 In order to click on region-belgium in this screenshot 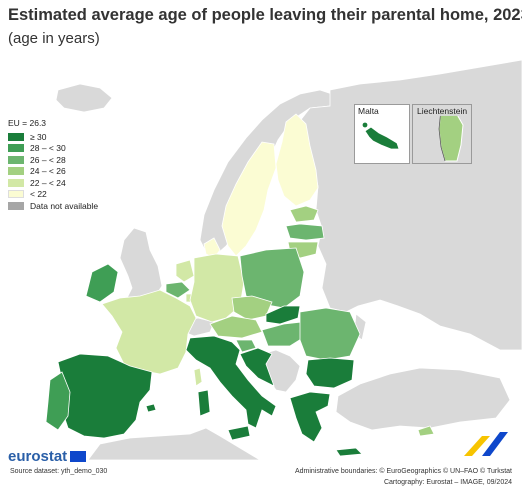, I will do `click(178, 290)`.